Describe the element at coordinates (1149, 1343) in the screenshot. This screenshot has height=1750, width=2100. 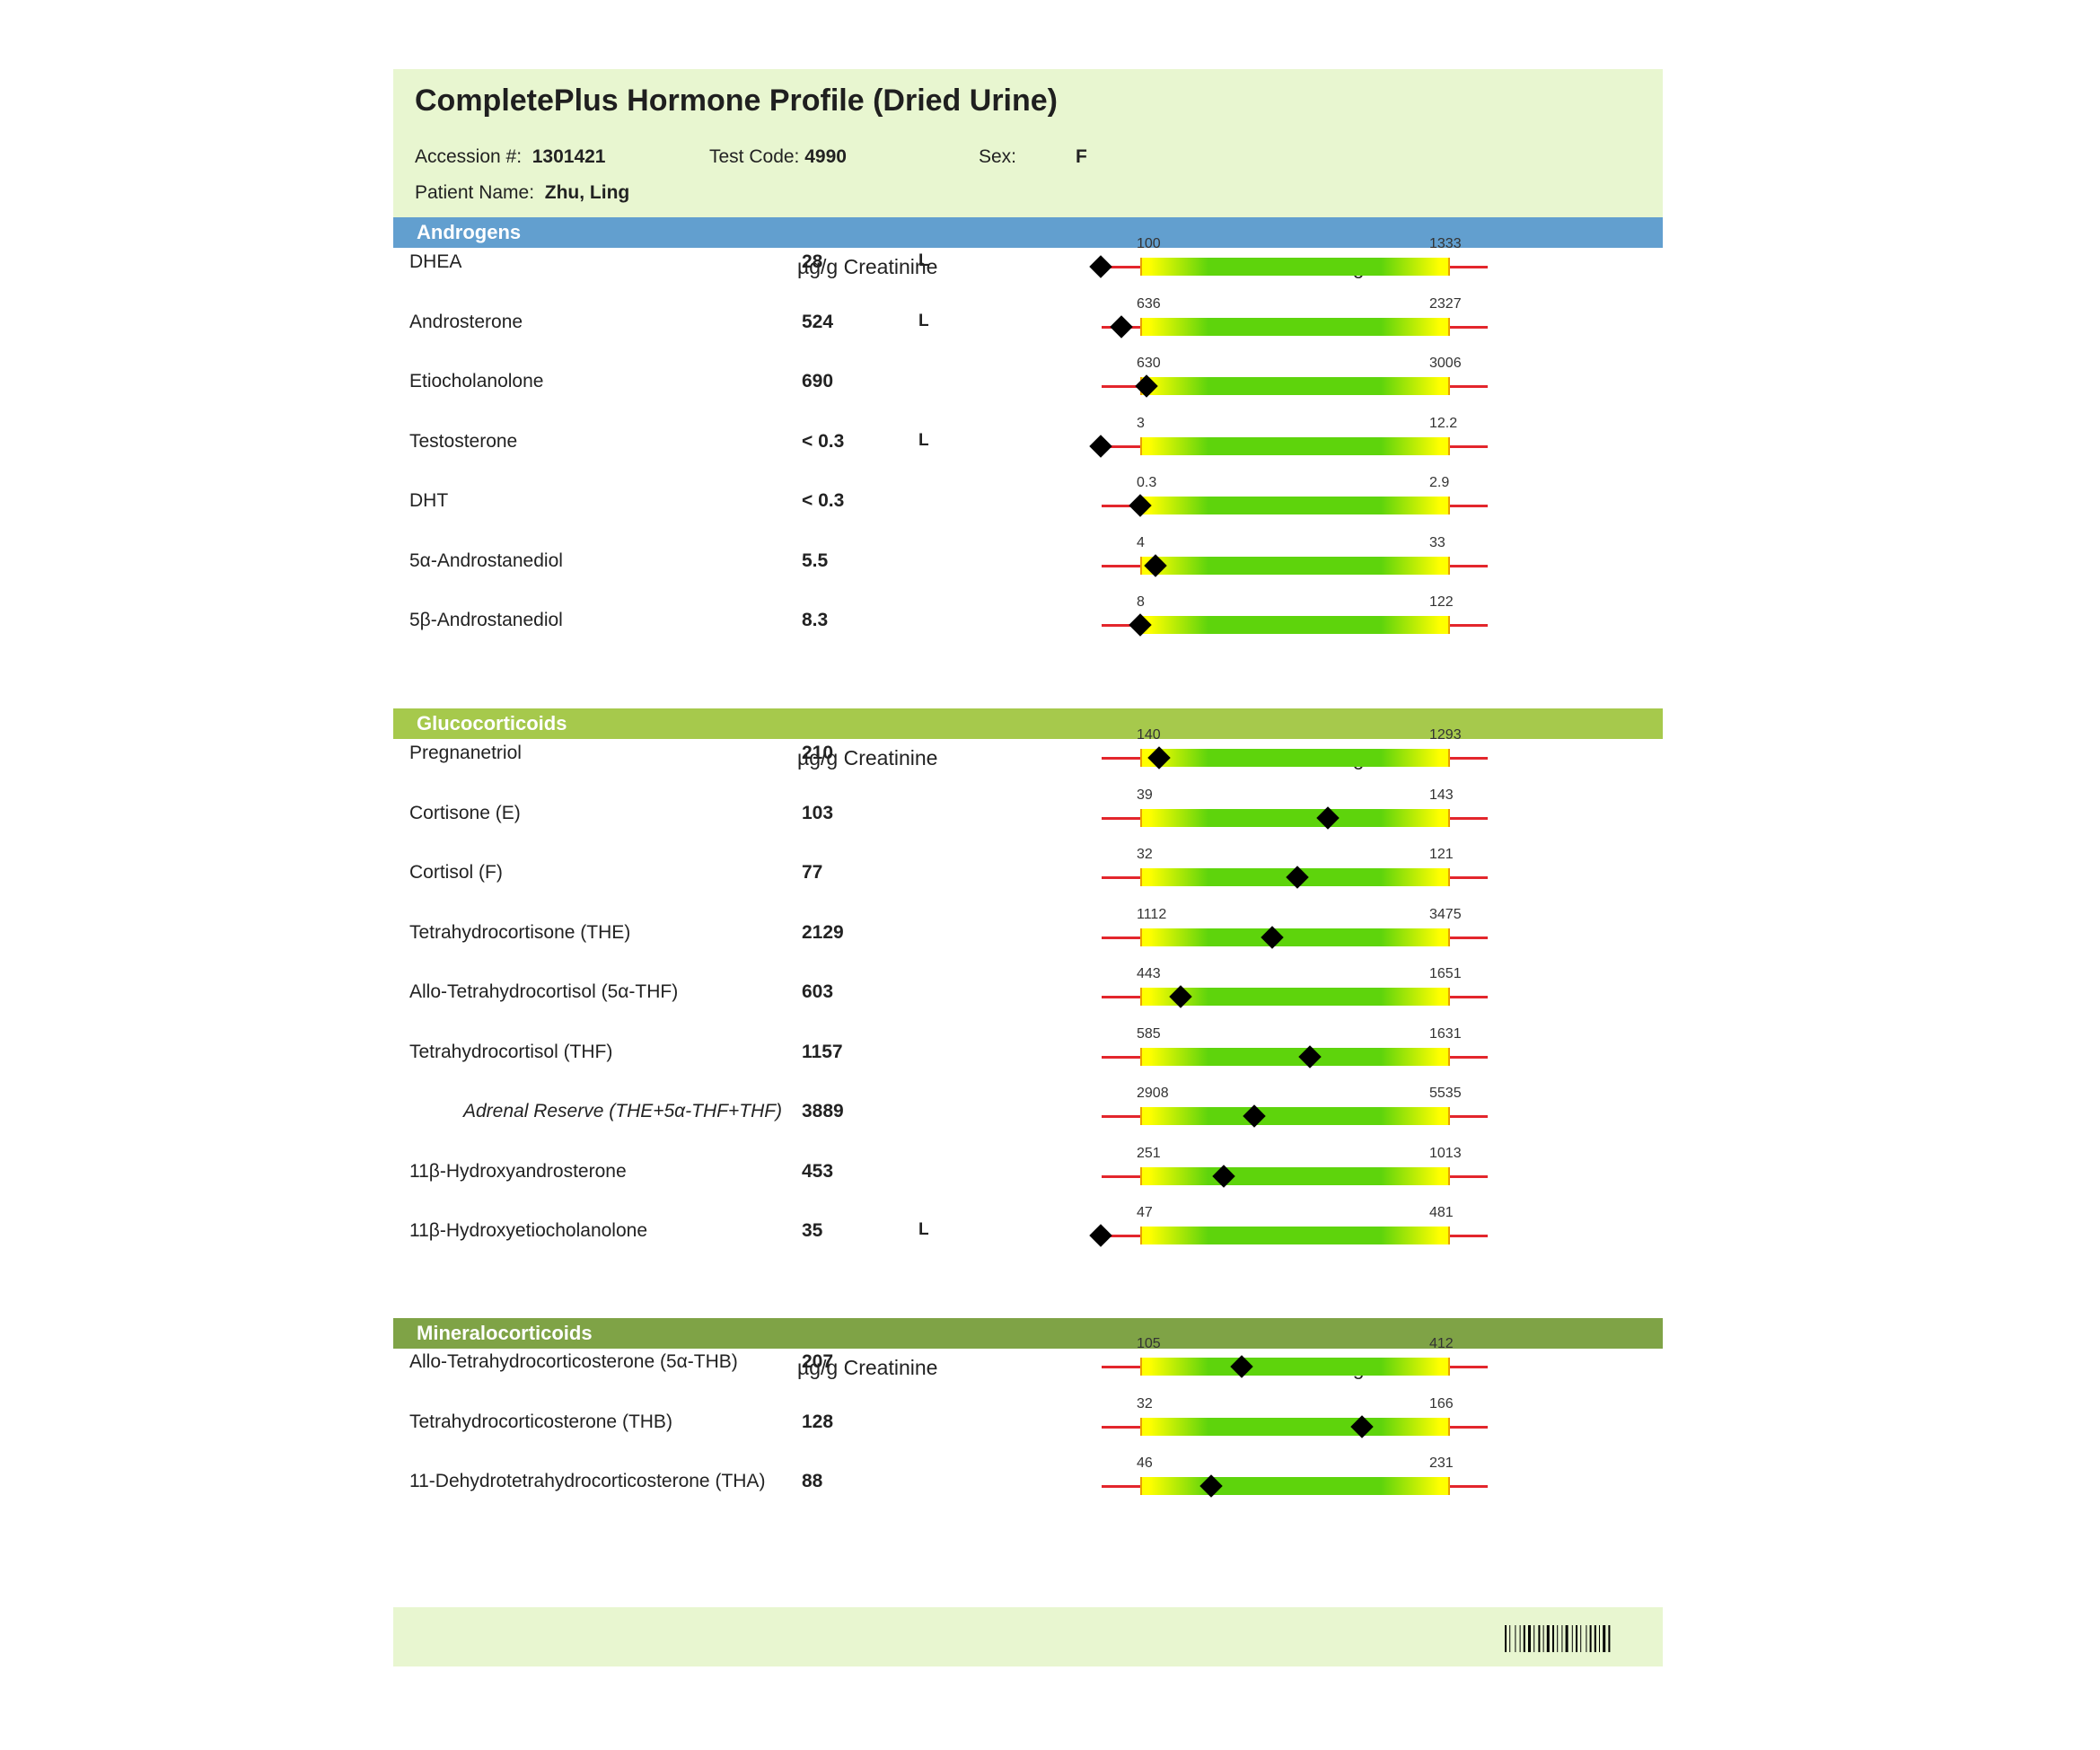
I see `range-low-label: 105` at that location.